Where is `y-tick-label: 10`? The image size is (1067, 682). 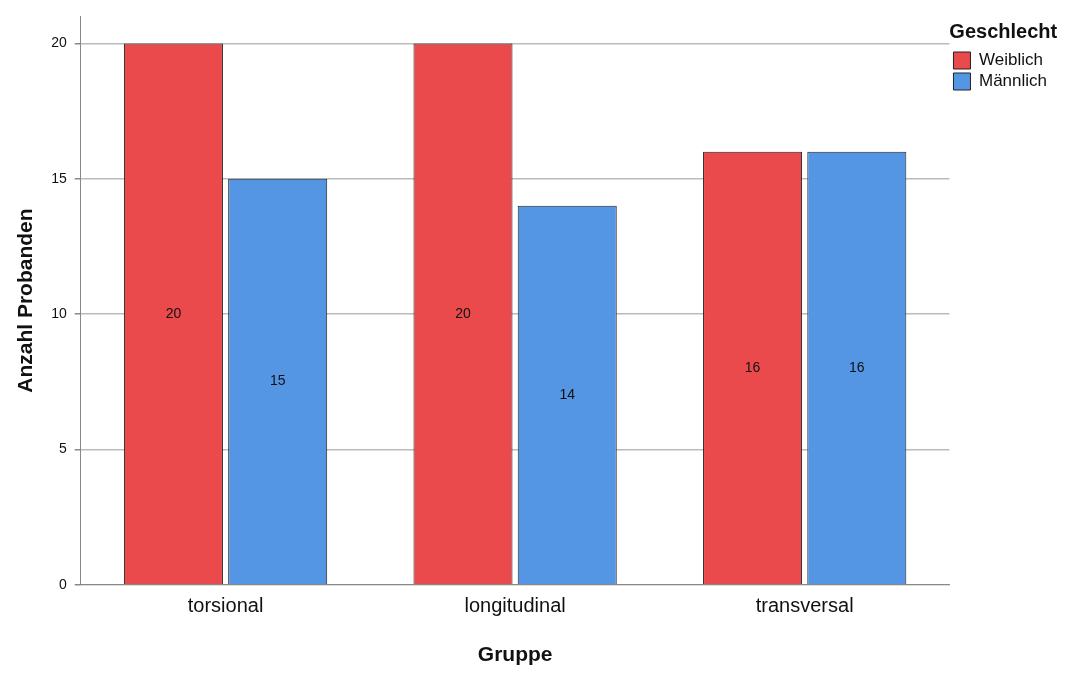
y-tick-label: 10 is located at coordinates (59, 312).